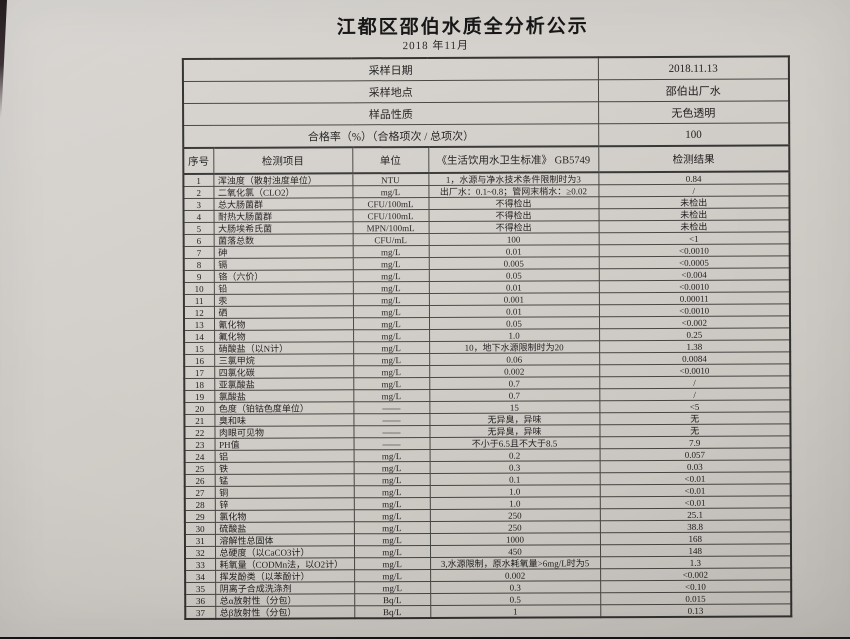  What do you see at coordinates (283, 240) in the screenshot?
I see `table-cell: 菌落总数` at bounding box center [283, 240].